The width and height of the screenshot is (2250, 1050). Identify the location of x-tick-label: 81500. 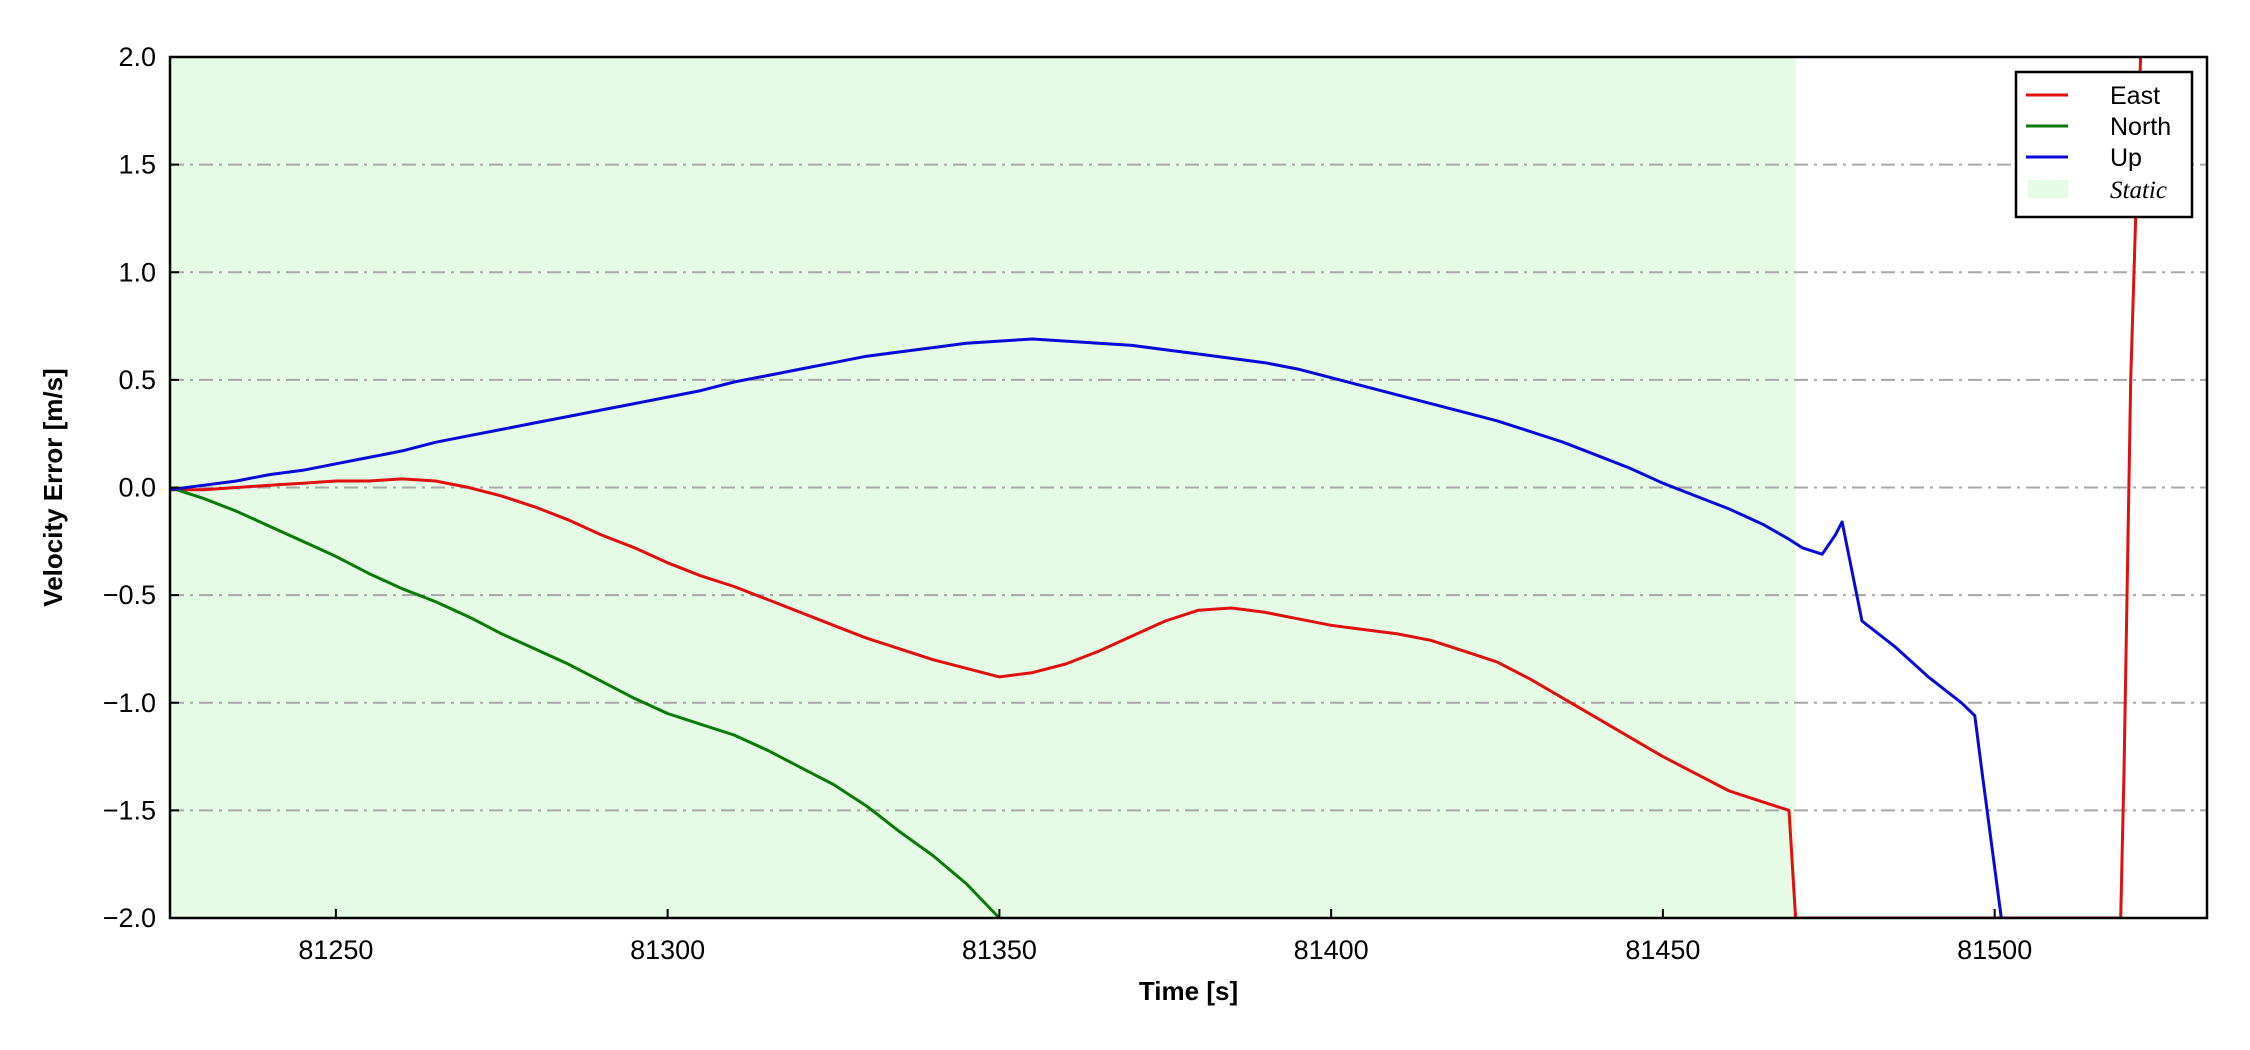
(1994, 950).